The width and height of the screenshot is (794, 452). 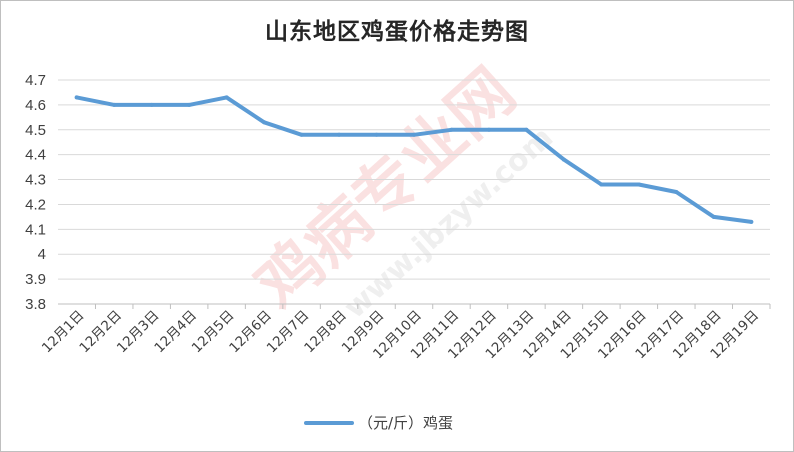 I want to click on legend: （元/斤）鸡蛋, so click(x=378, y=423).